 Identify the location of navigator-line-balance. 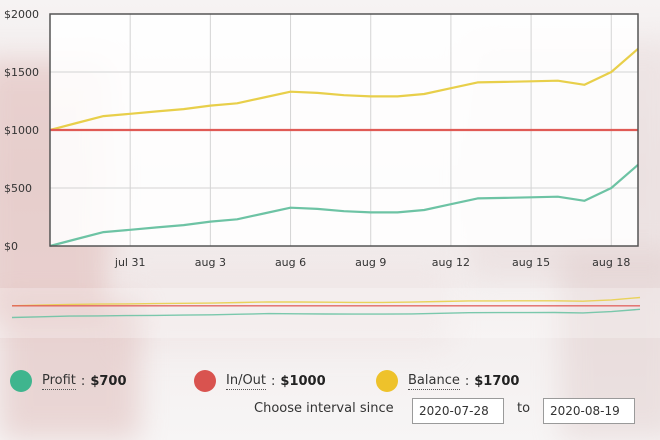
(326, 301).